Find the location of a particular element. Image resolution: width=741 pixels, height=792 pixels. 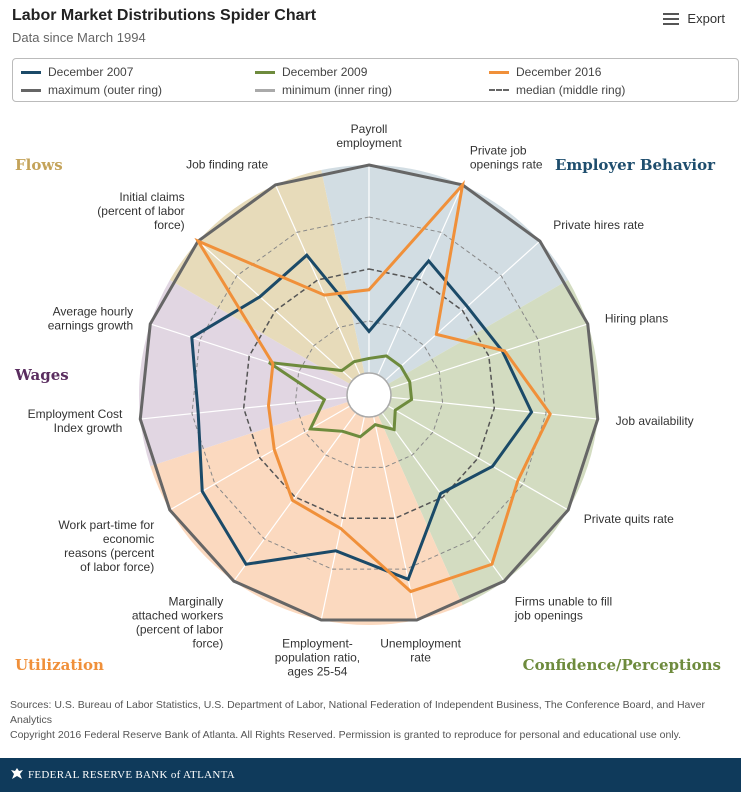

axis-label: Hiring plans is located at coordinates (636, 318).